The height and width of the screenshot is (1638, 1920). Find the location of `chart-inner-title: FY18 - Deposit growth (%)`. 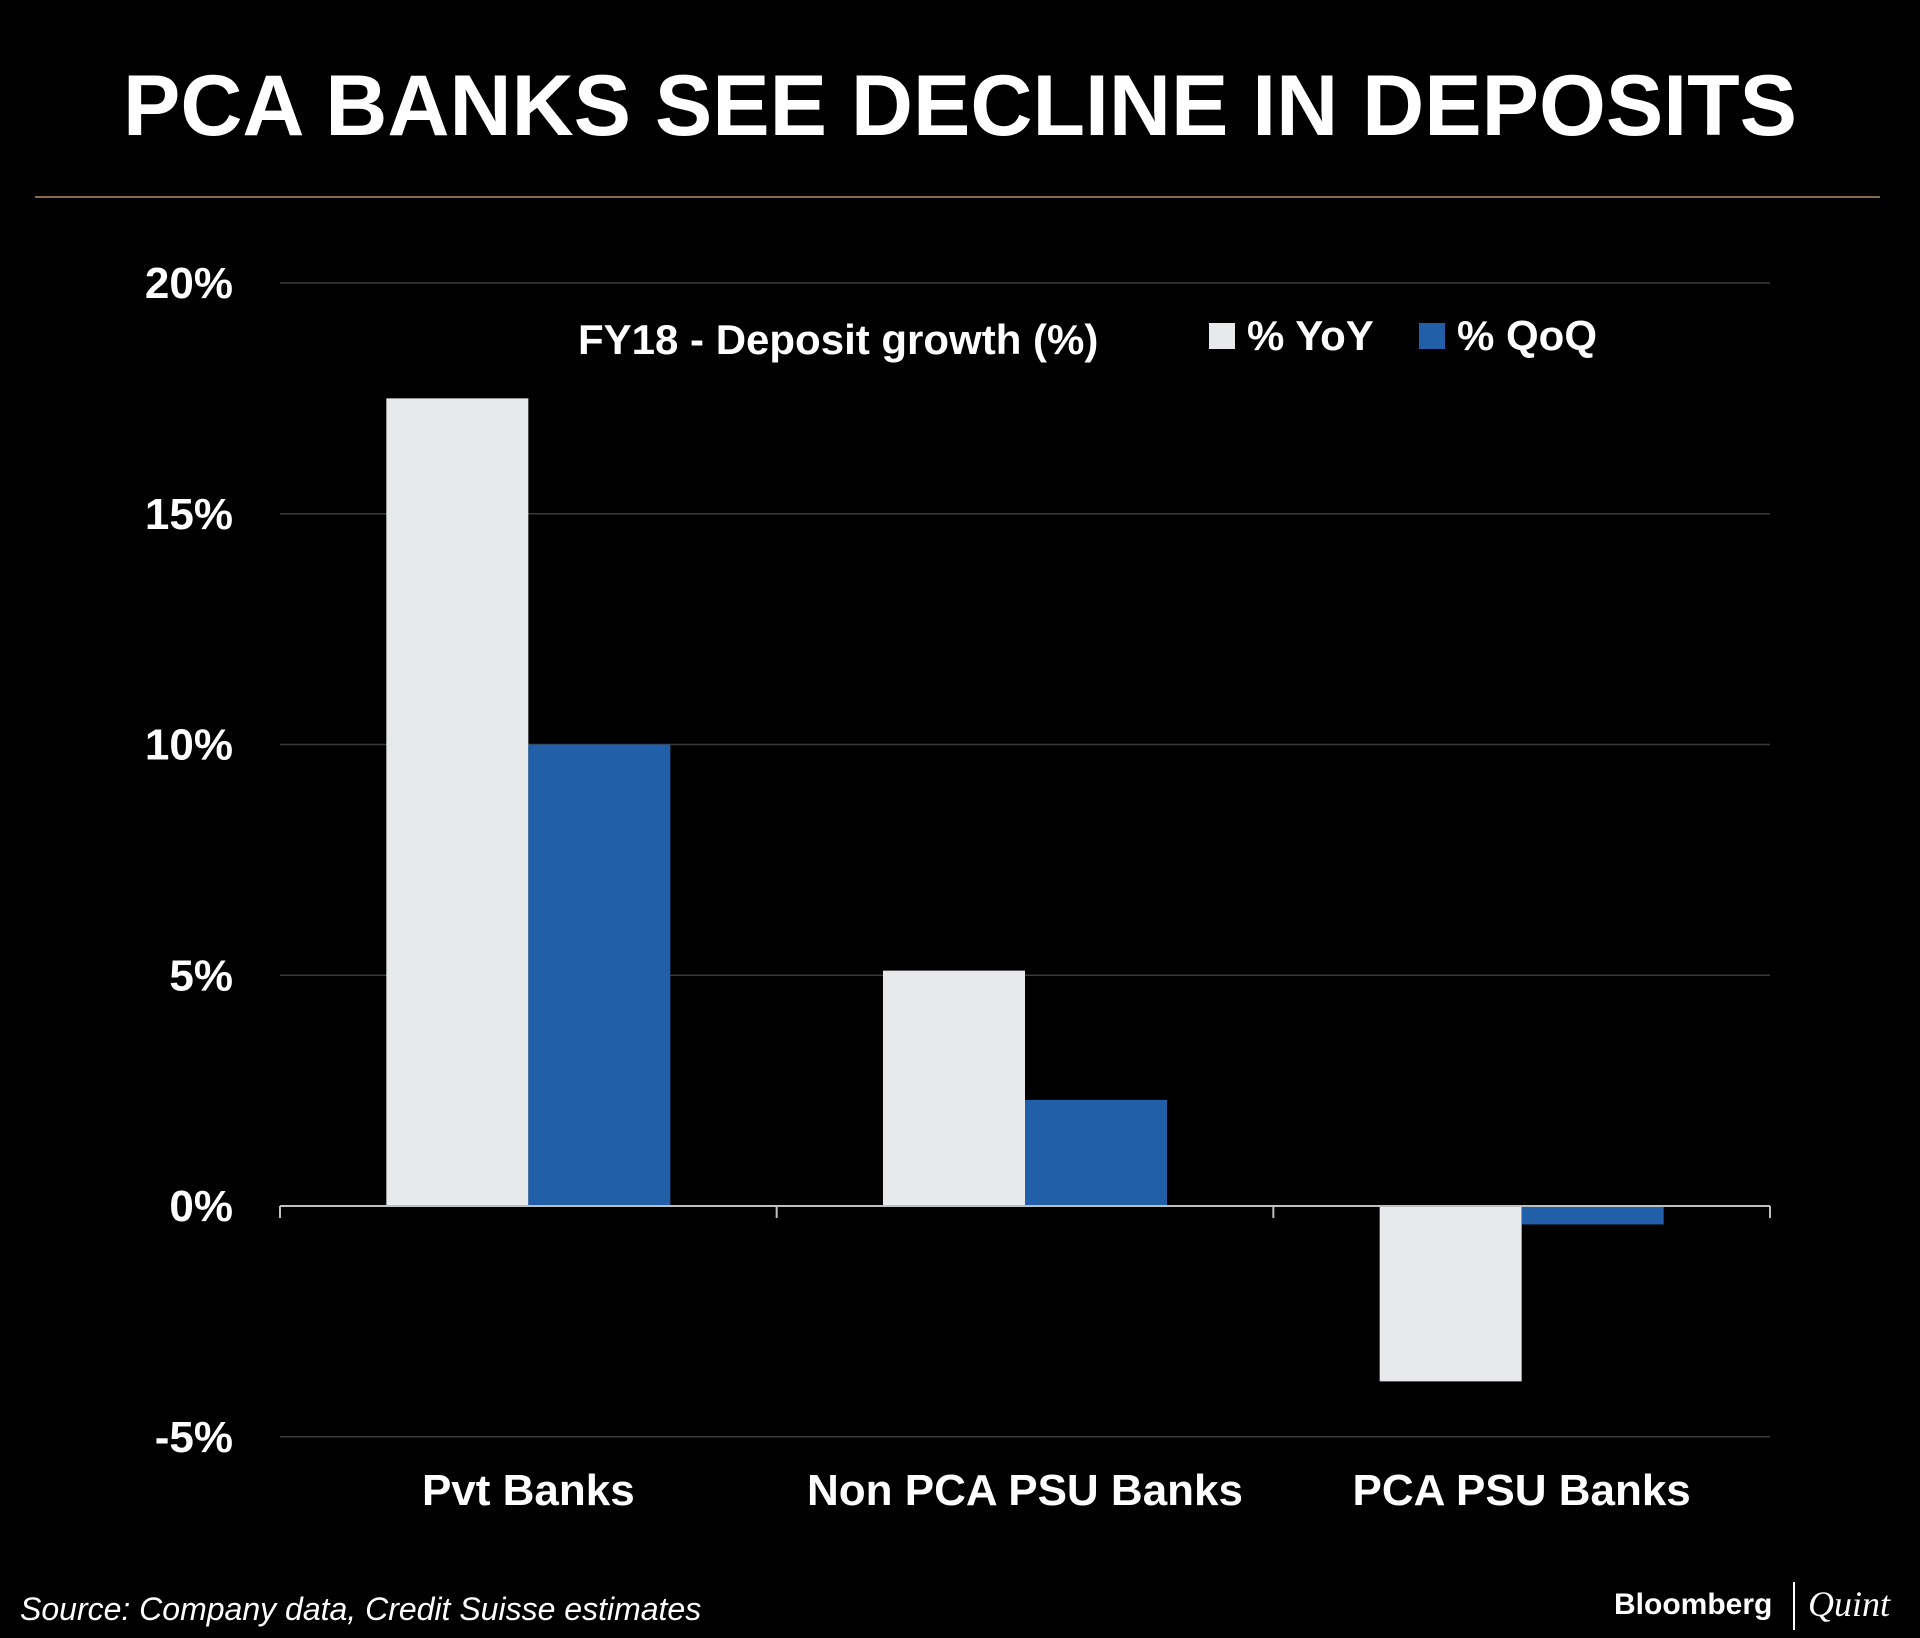

chart-inner-title: FY18 - Deposit growth (%) is located at coordinates (838, 339).